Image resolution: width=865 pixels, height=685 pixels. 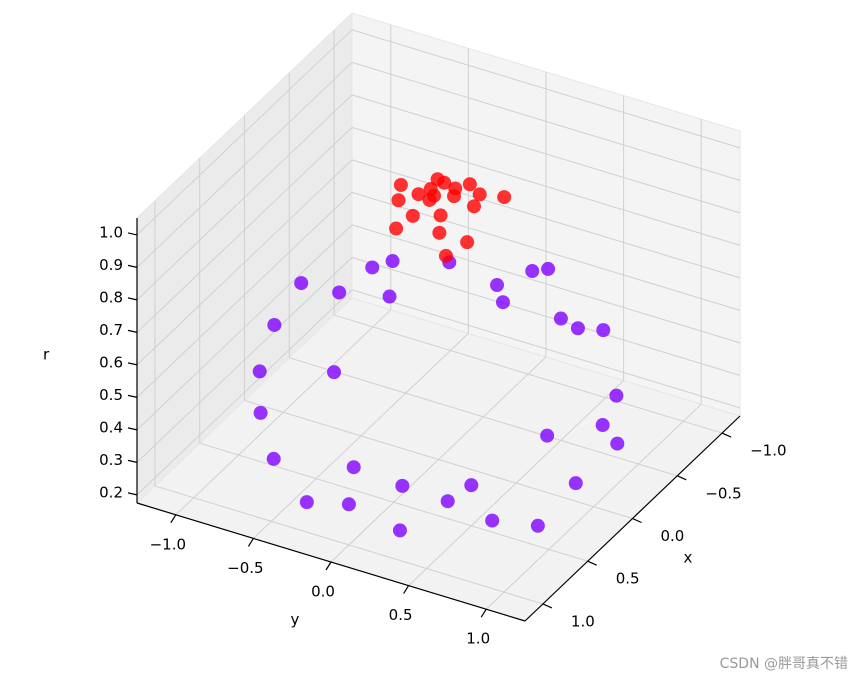 What do you see at coordinates (688, 558) in the screenshot?
I see `x-axis-label: x` at bounding box center [688, 558].